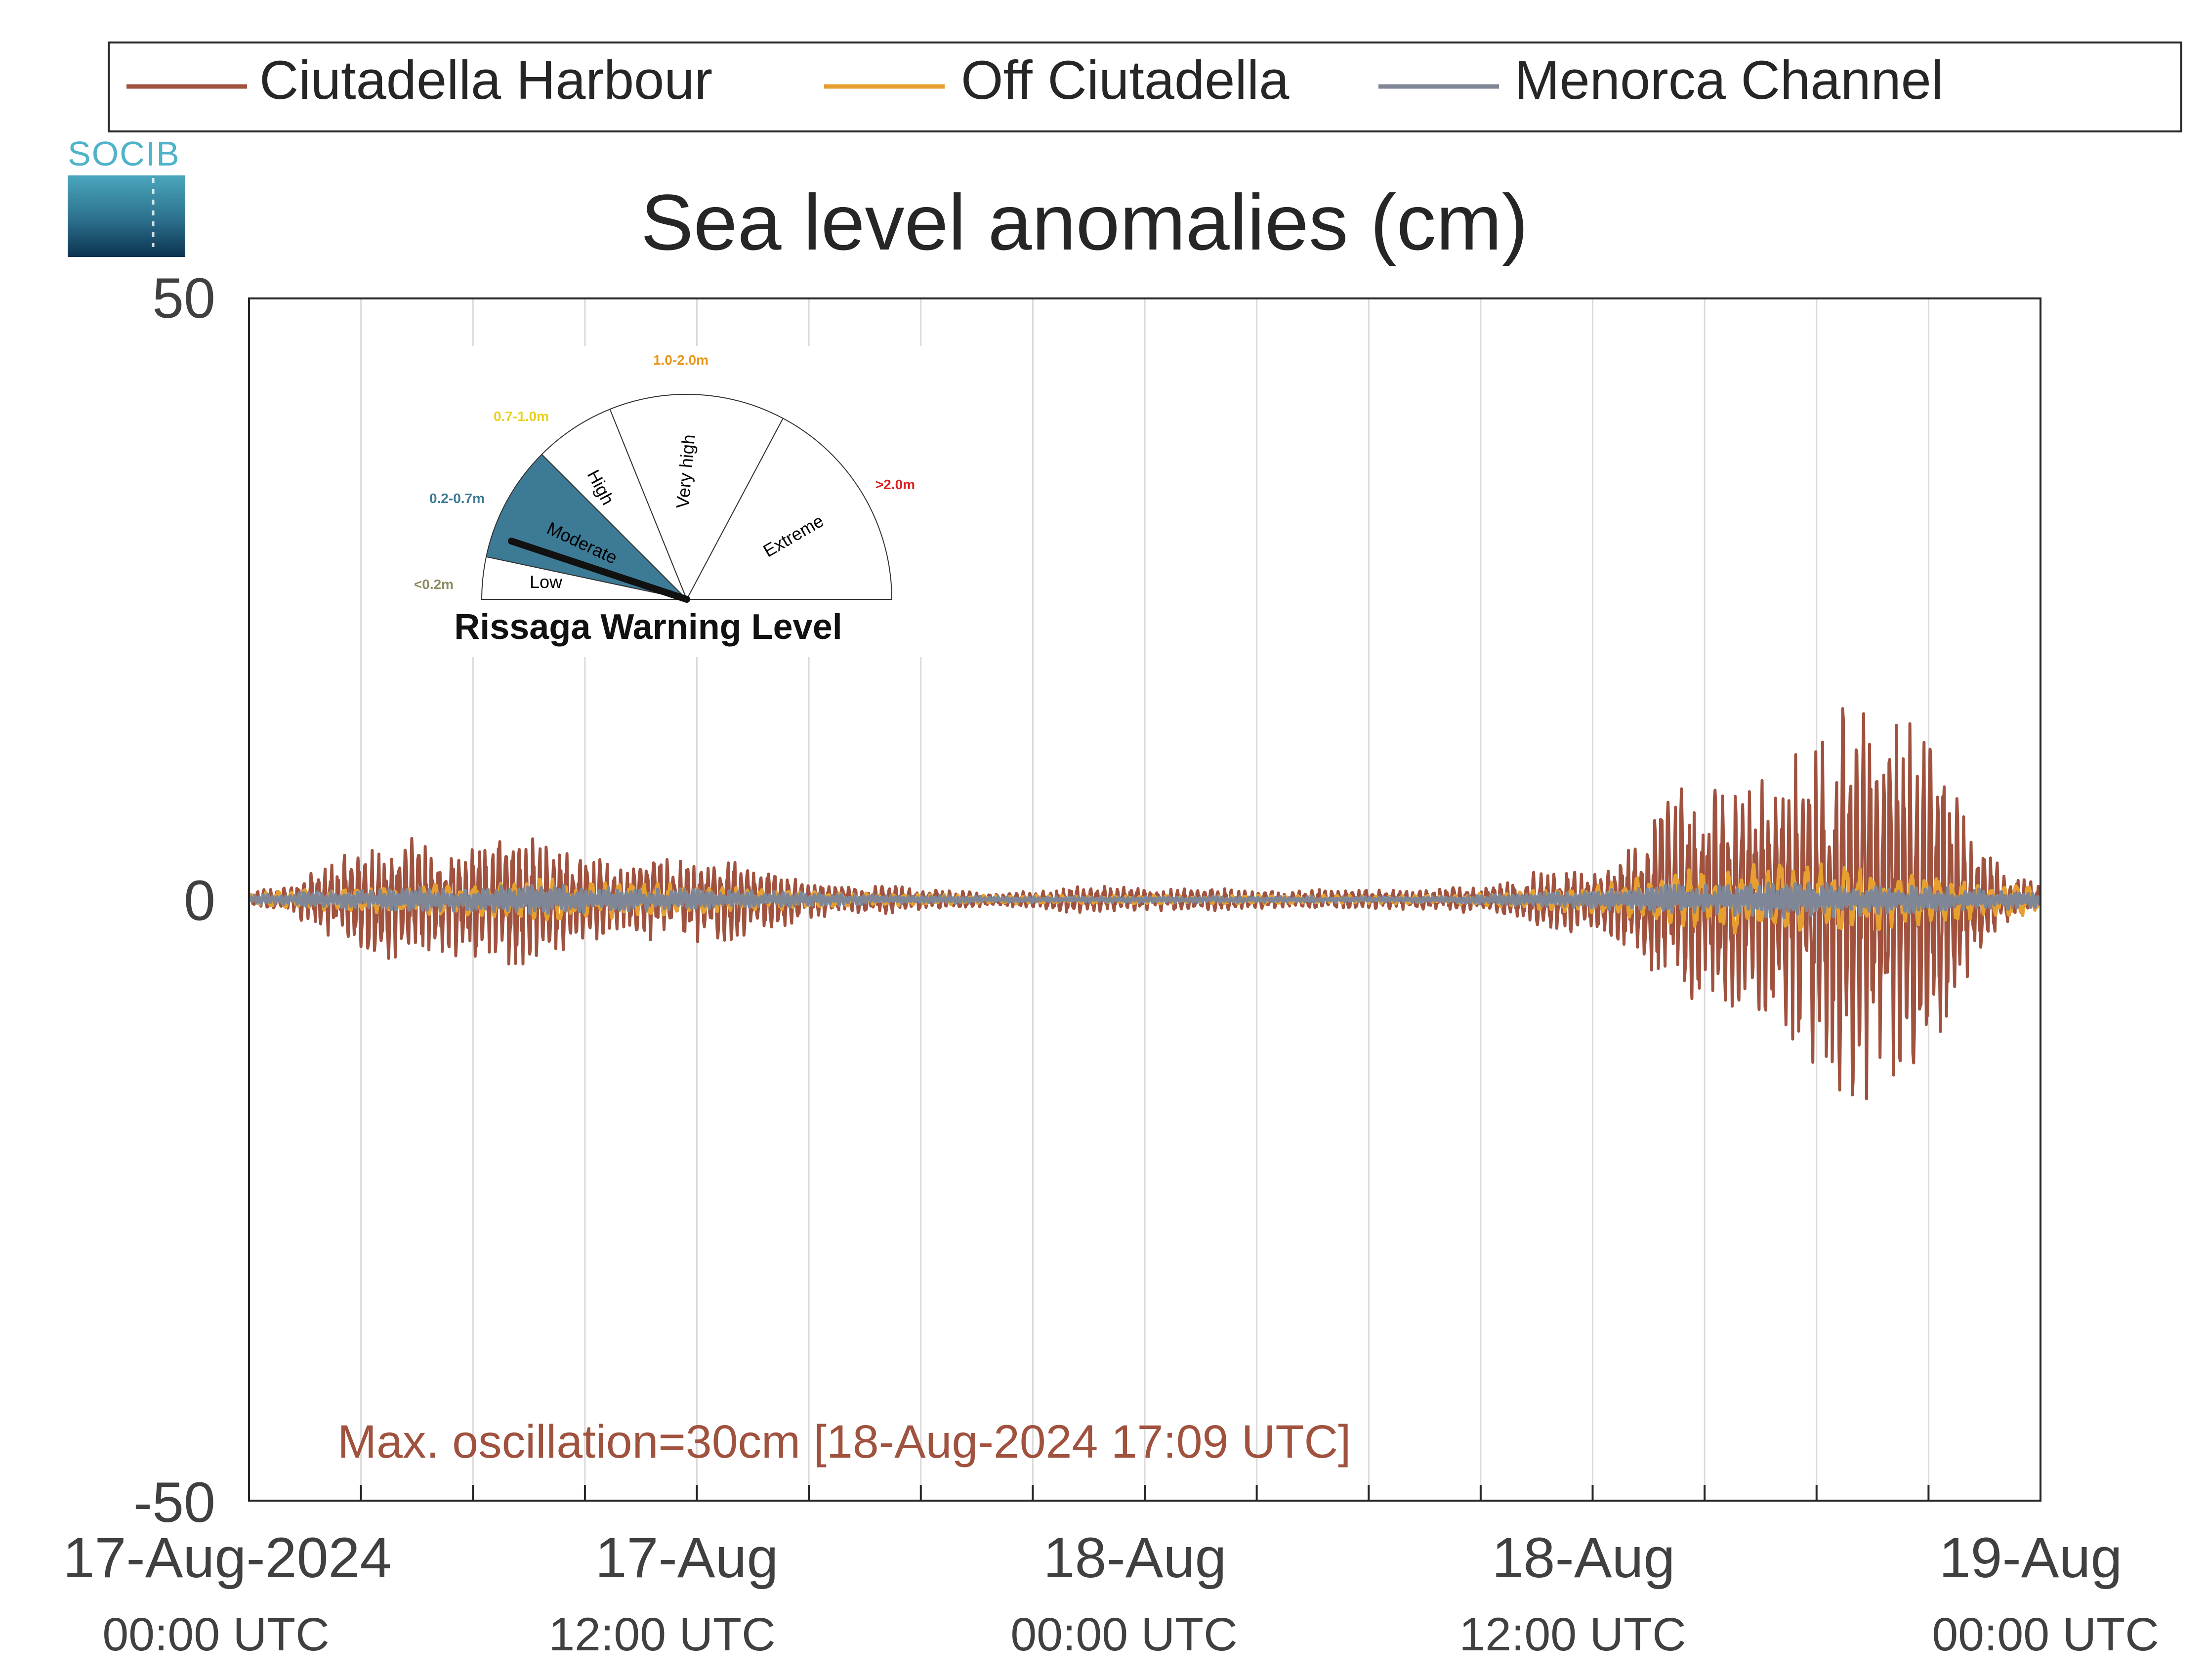  I want to click on x-tick-date-0: 17-Aug-2024, so click(227, 1558).